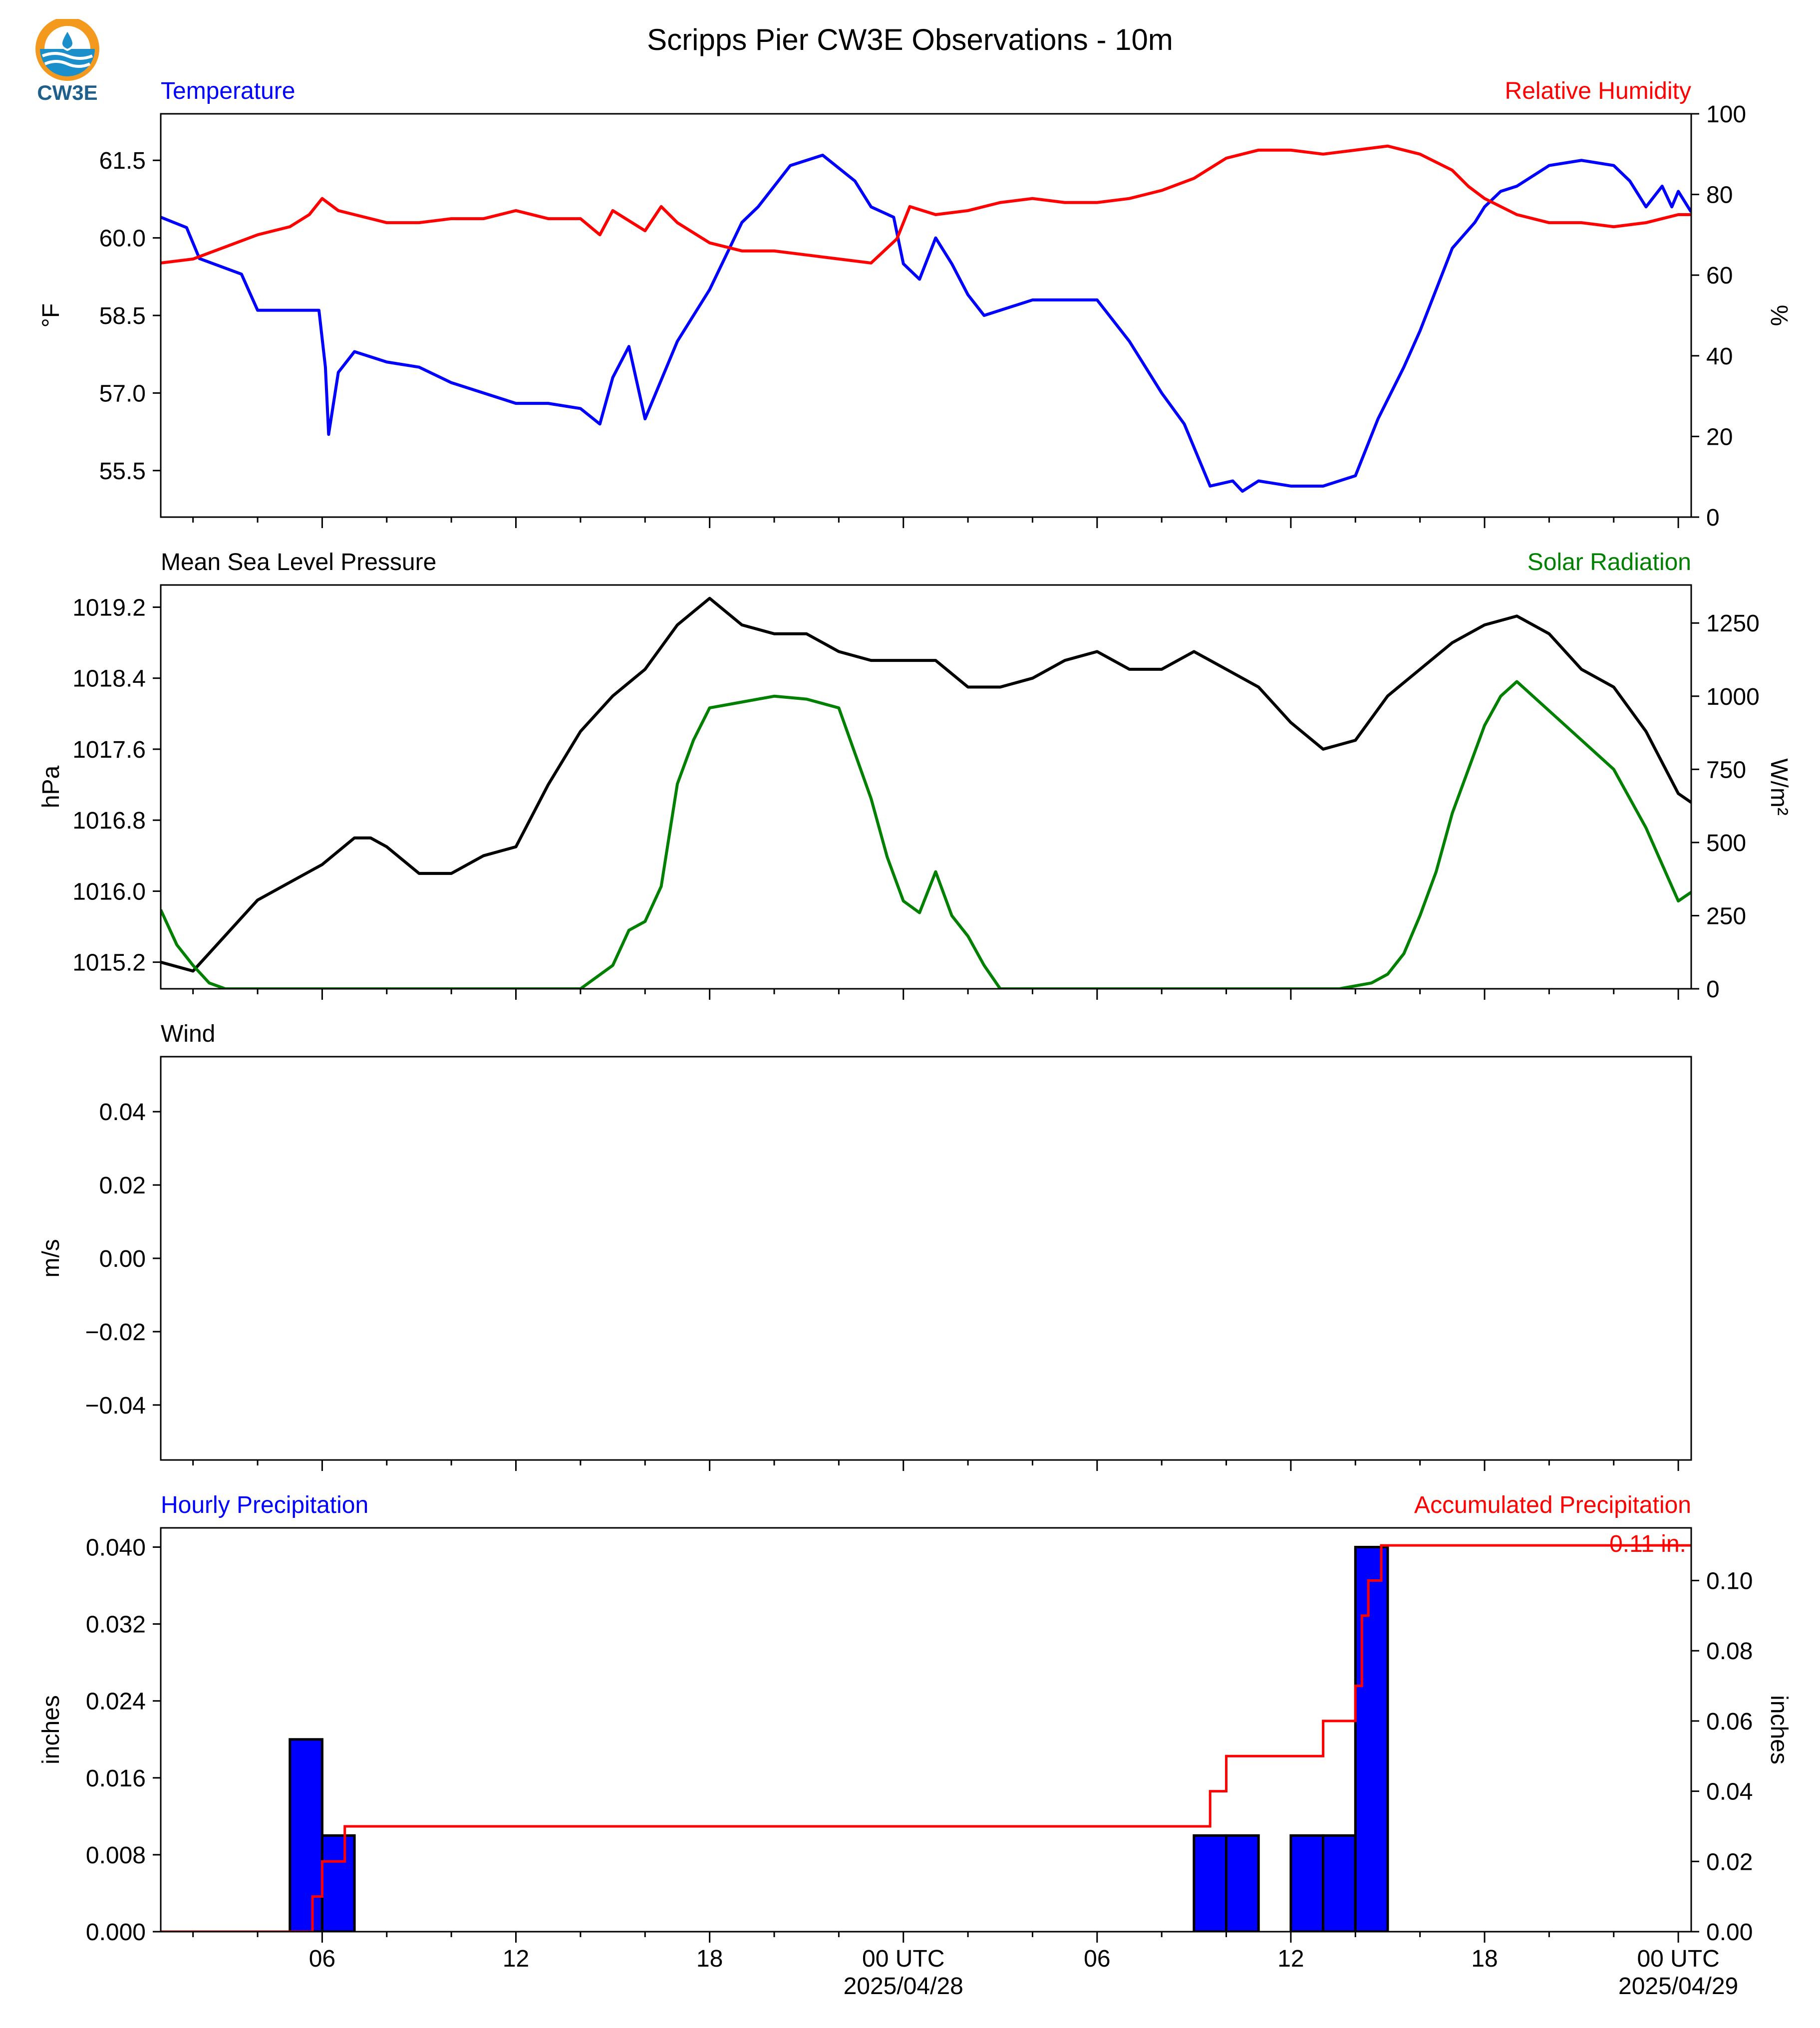  I want to click on right-tick-label: 500, so click(1726, 843).